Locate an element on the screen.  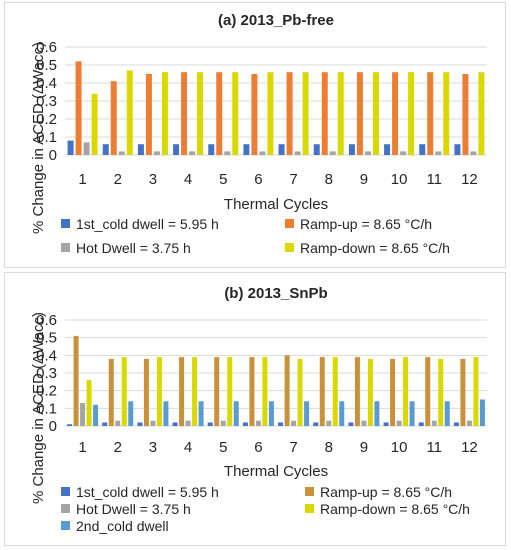
y-axis-label: % Change in ACED (ΔWacc) is located at coordinates (38, 138).